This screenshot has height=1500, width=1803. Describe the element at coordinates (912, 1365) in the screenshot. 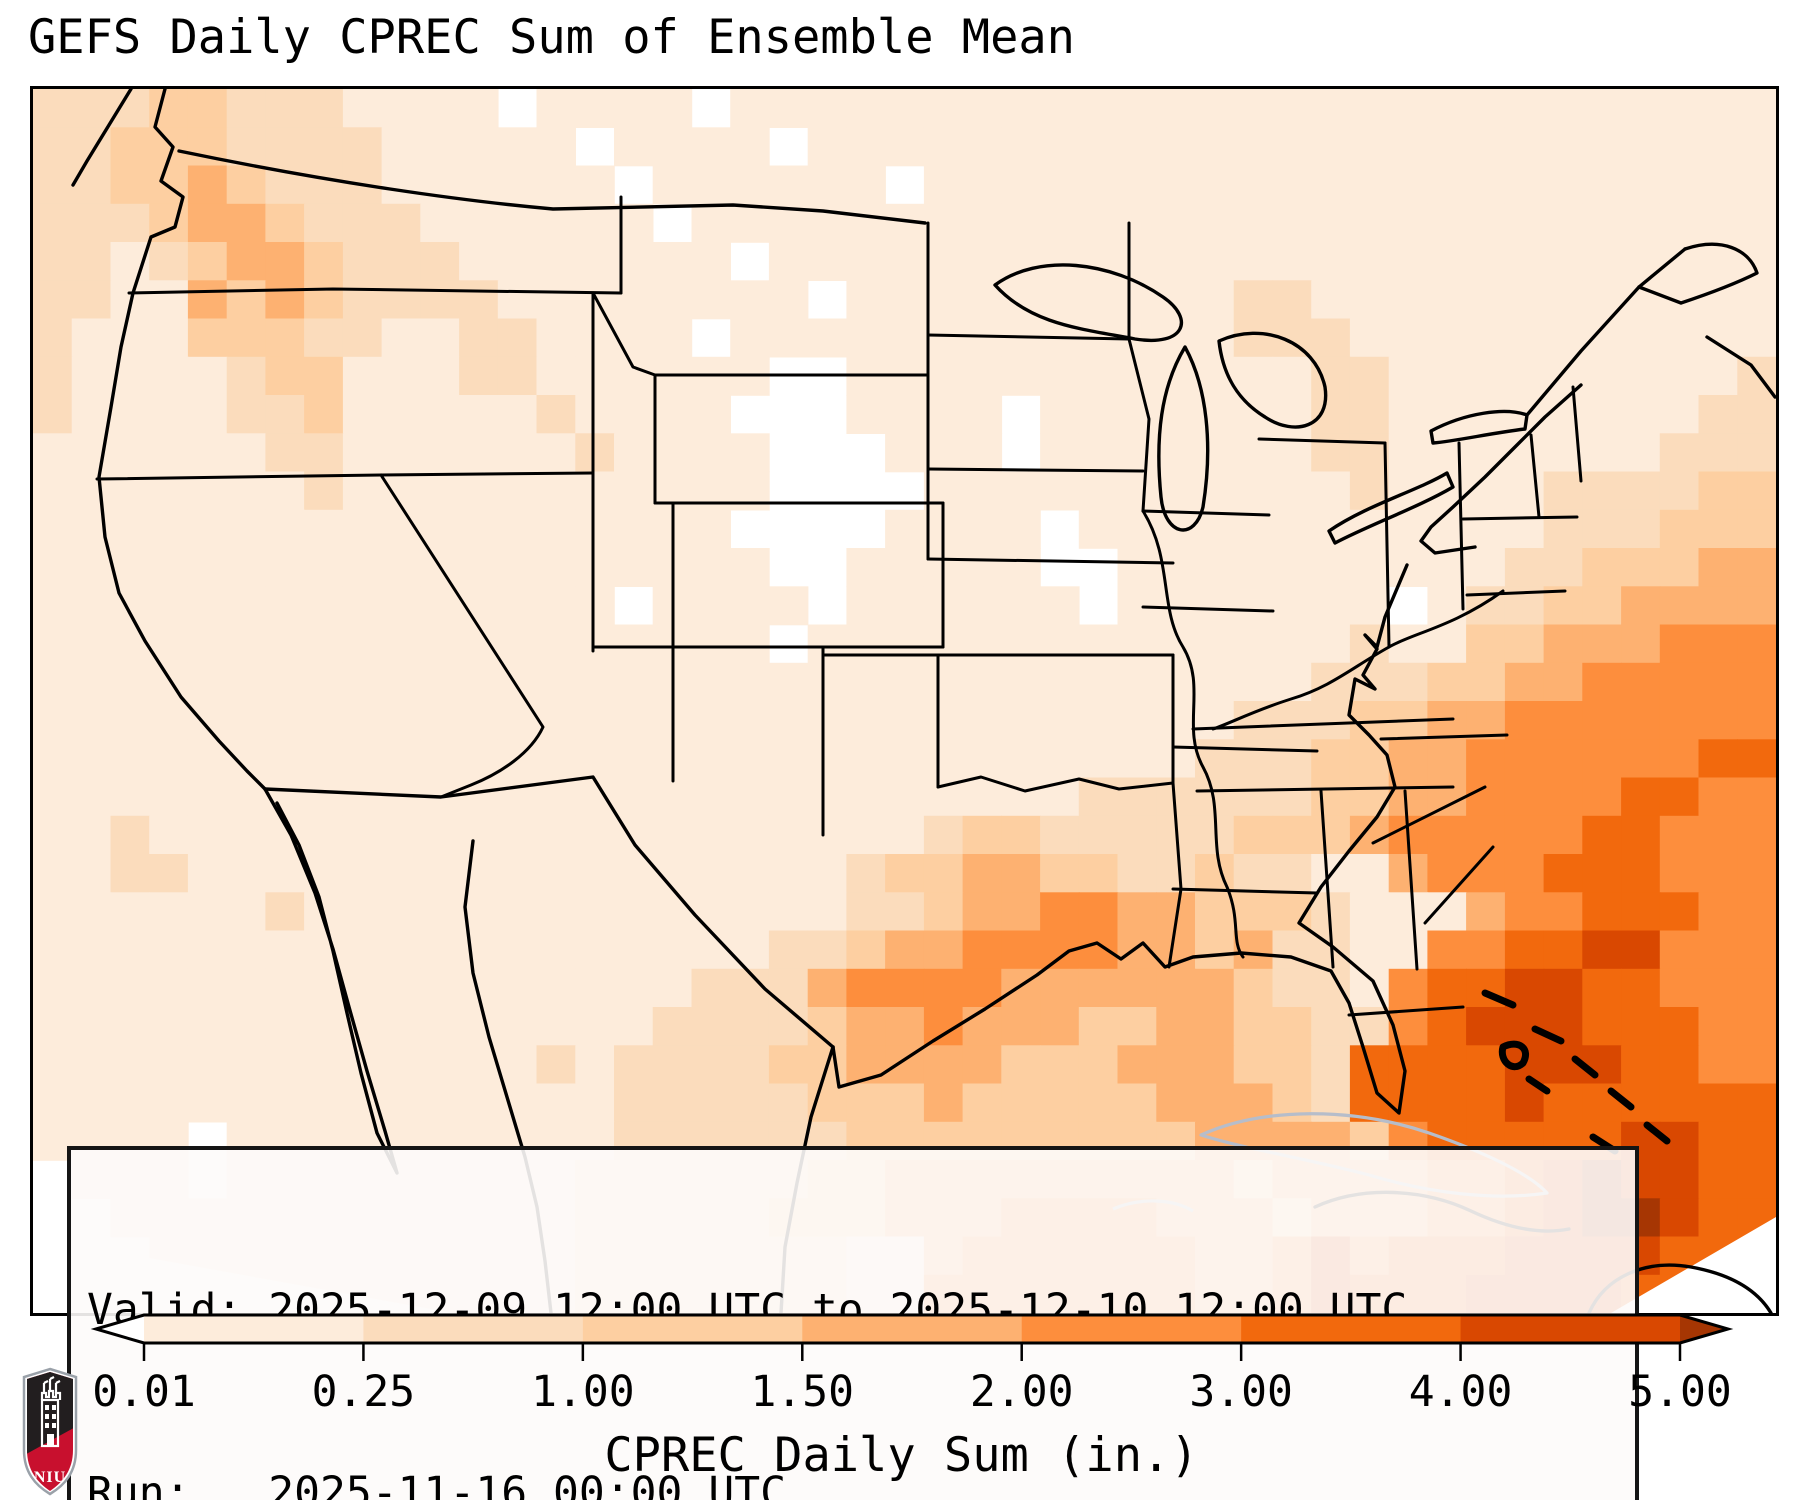

I see `colorbar: 0.01 0.25 1.00 1.50 2.00 3.00 4.00 5.00` at that location.